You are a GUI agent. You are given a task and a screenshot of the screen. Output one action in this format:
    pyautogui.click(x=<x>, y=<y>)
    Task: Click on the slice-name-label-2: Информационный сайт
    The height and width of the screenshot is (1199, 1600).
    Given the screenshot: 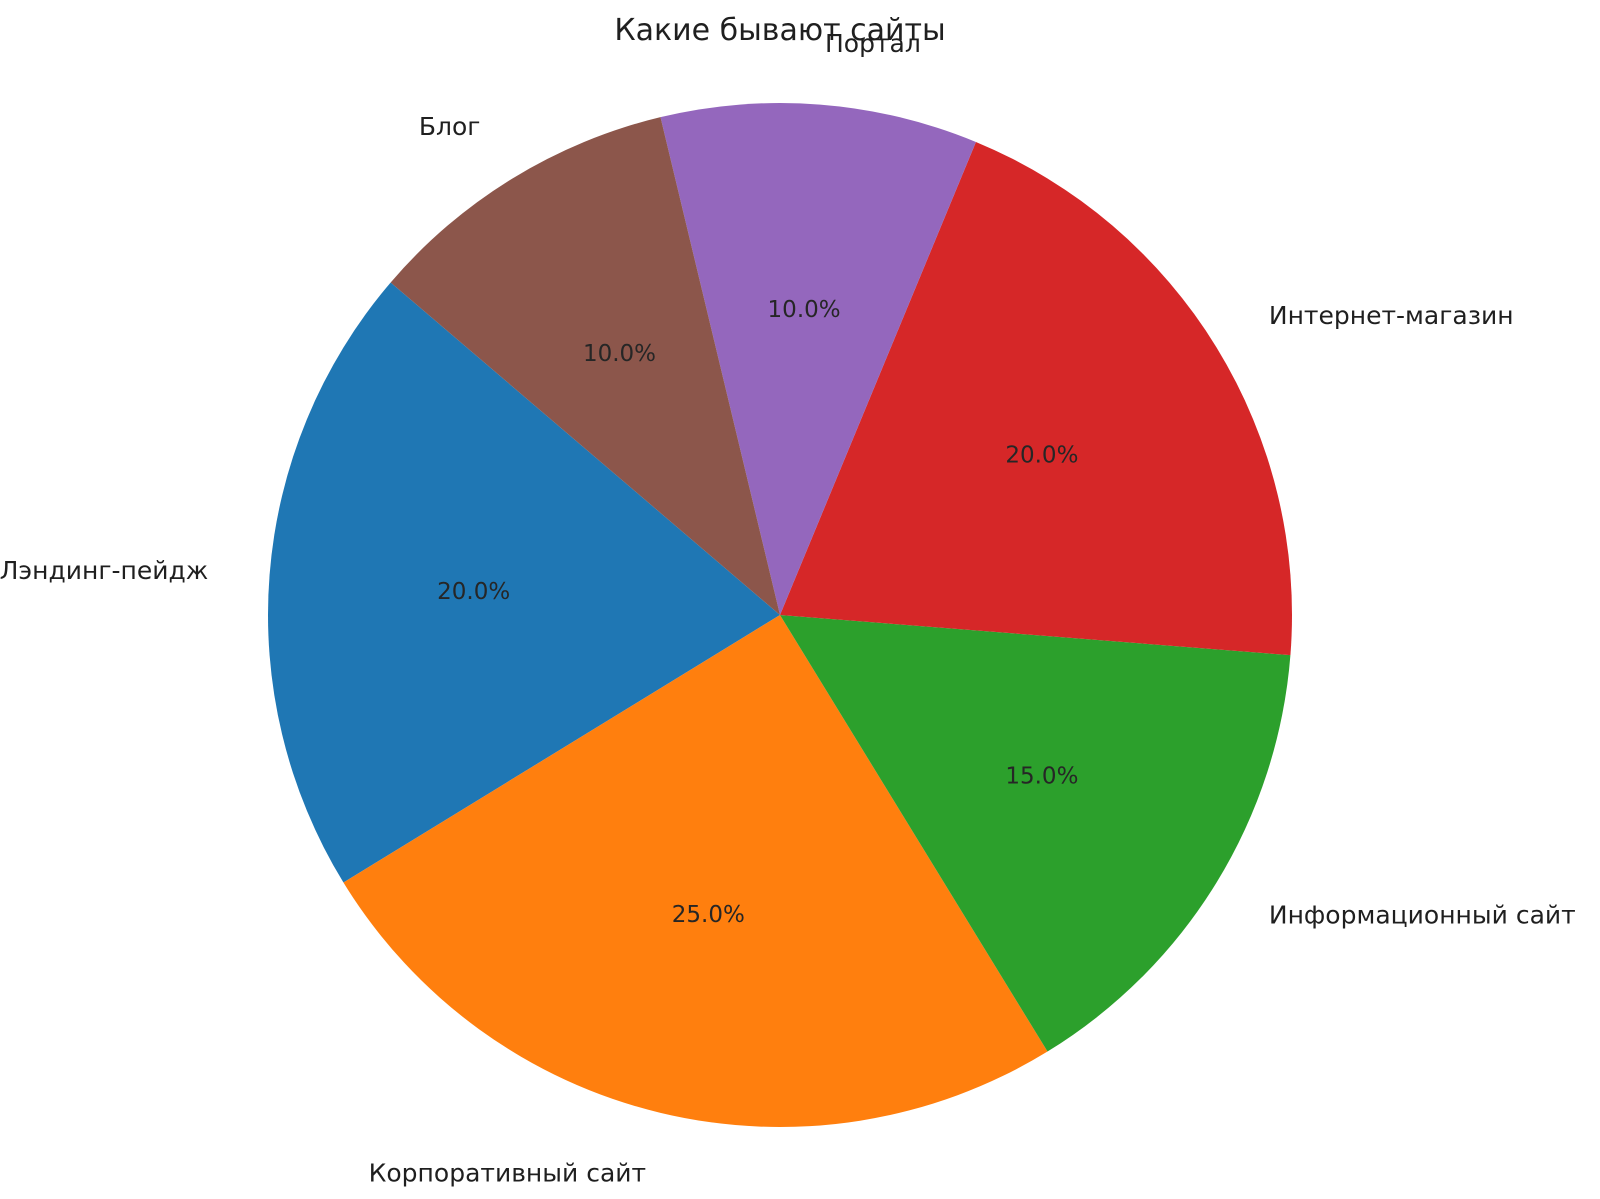 What is the action you would take?
    pyautogui.click(x=1422, y=914)
    